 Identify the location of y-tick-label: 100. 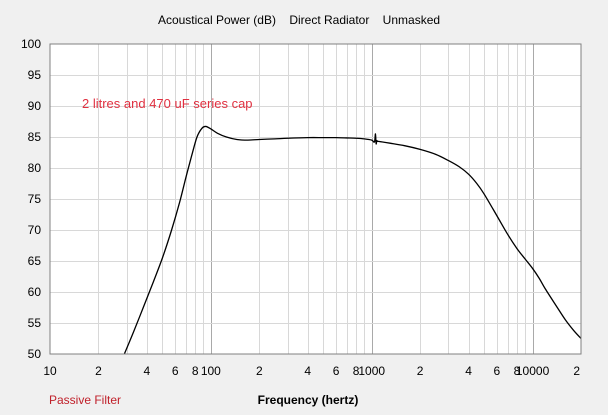
(31, 44).